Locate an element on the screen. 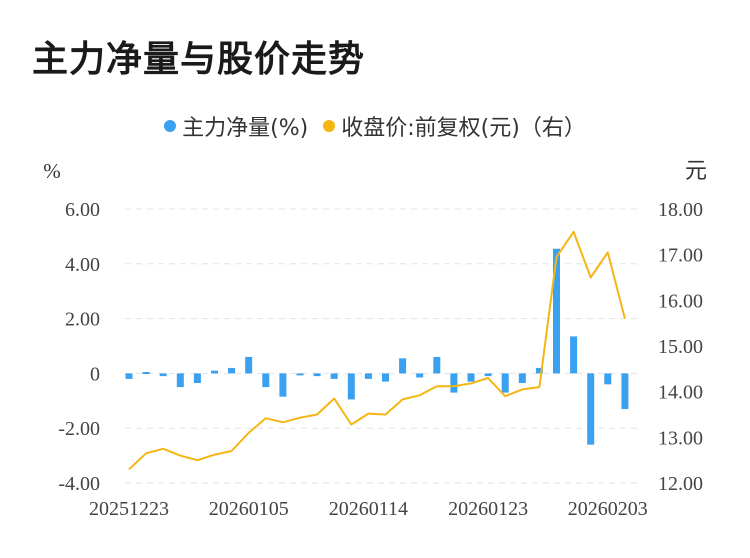 The width and height of the screenshot is (750, 558). right-tick-label: 16.00 is located at coordinates (680, 301).